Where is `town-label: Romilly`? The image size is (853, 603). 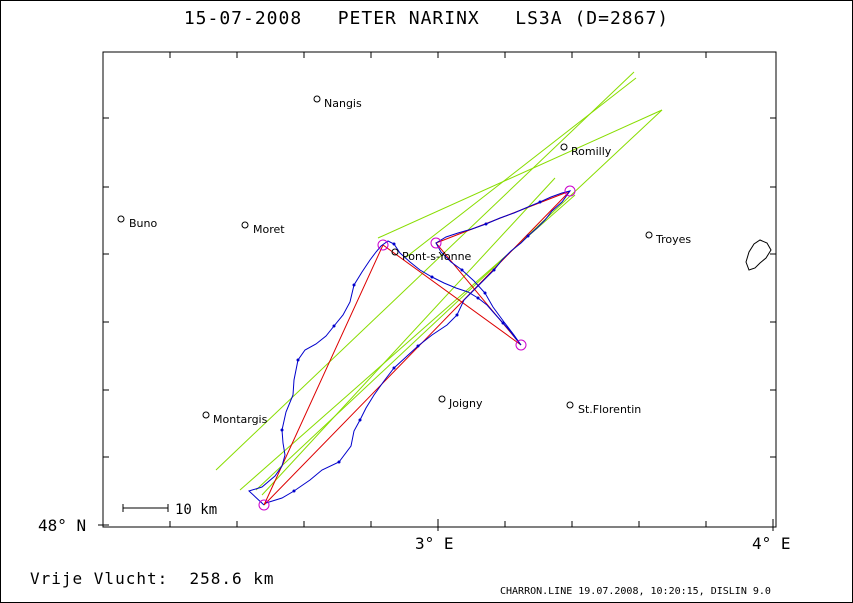 town-label: Romilly is located at coordinates (591, 151).